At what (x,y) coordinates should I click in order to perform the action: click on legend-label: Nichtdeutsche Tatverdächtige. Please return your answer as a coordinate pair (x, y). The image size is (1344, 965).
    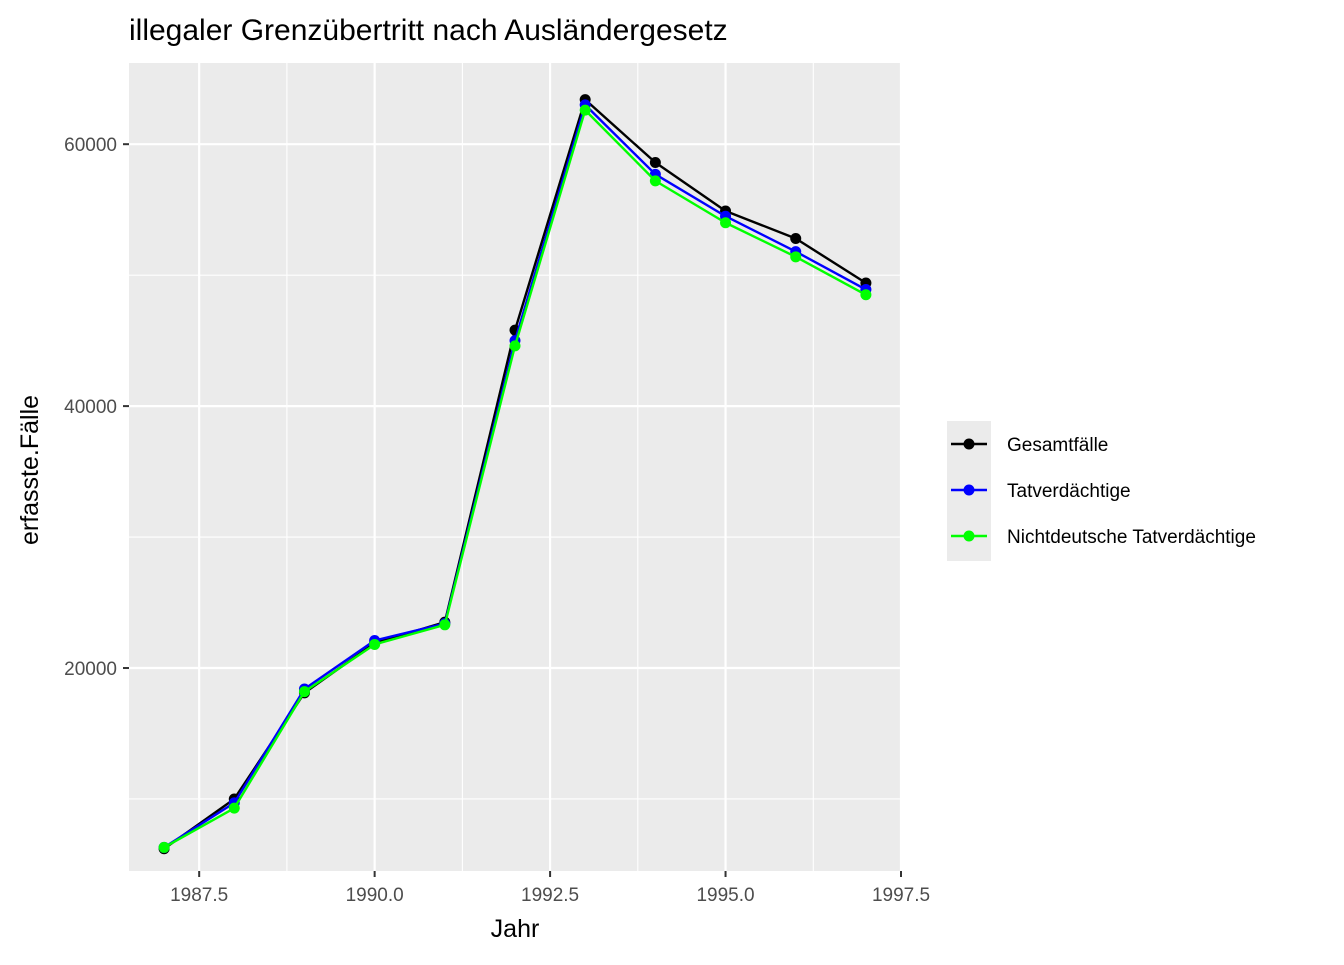
    Looking at the image, I should click on (1131, 537).